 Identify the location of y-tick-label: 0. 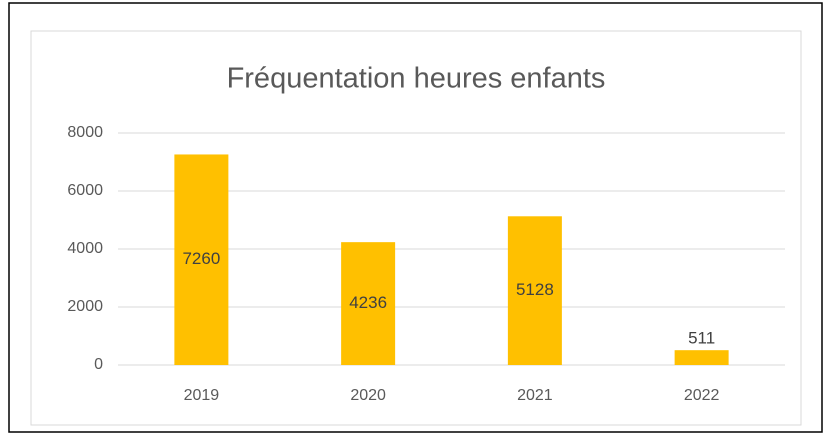
(98, 364).